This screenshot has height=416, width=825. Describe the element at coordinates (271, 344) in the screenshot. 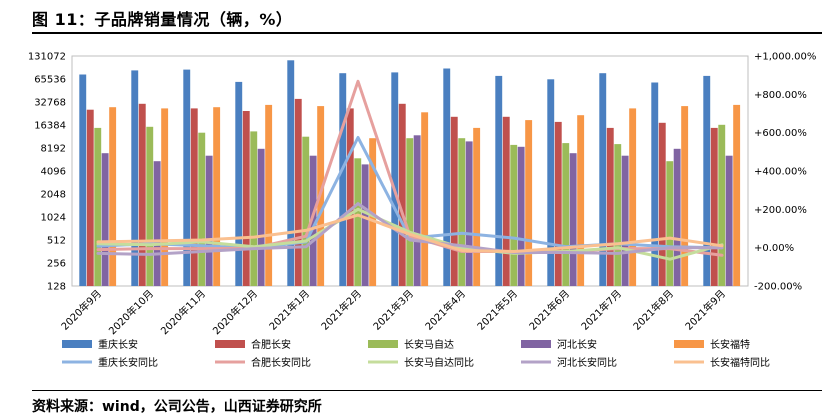

I see `legend-label: 合肥长安` at that location.